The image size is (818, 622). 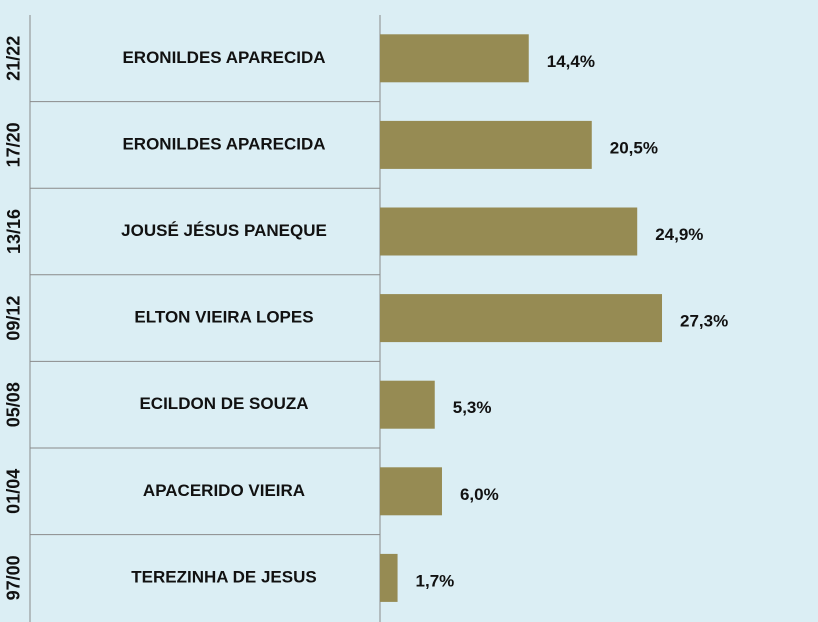 I want to click on period-label: 97/00, so click(x=14, y=577).